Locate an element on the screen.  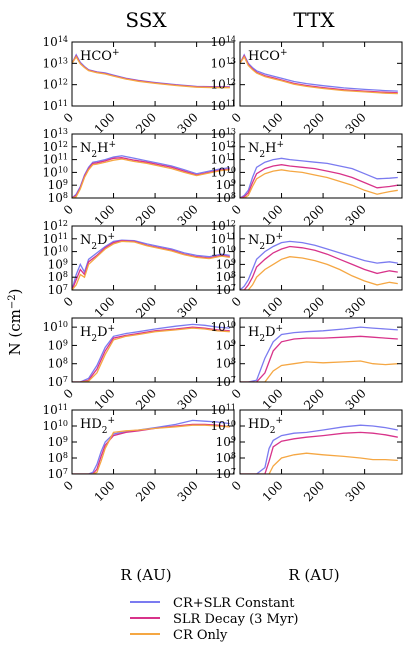
legend-label-cr-slr-constant: CR+SLR Constant is located at coordinates (234, 603).